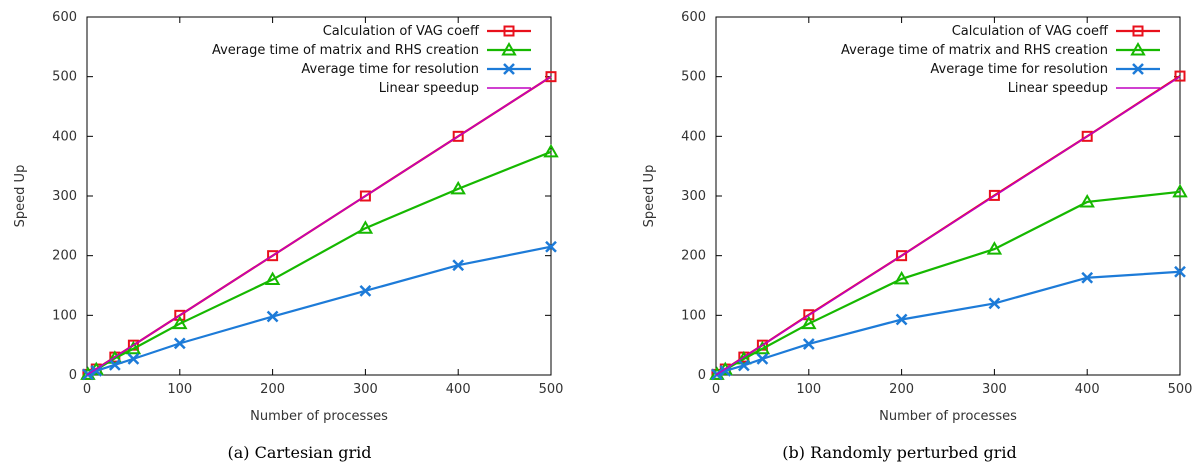 This screenshot has height=469, width=1199. Describe the element at coordinates (899, 452) in the screenshot. I see `chart-caption: (b) Randomly perturbed grid` at that location.